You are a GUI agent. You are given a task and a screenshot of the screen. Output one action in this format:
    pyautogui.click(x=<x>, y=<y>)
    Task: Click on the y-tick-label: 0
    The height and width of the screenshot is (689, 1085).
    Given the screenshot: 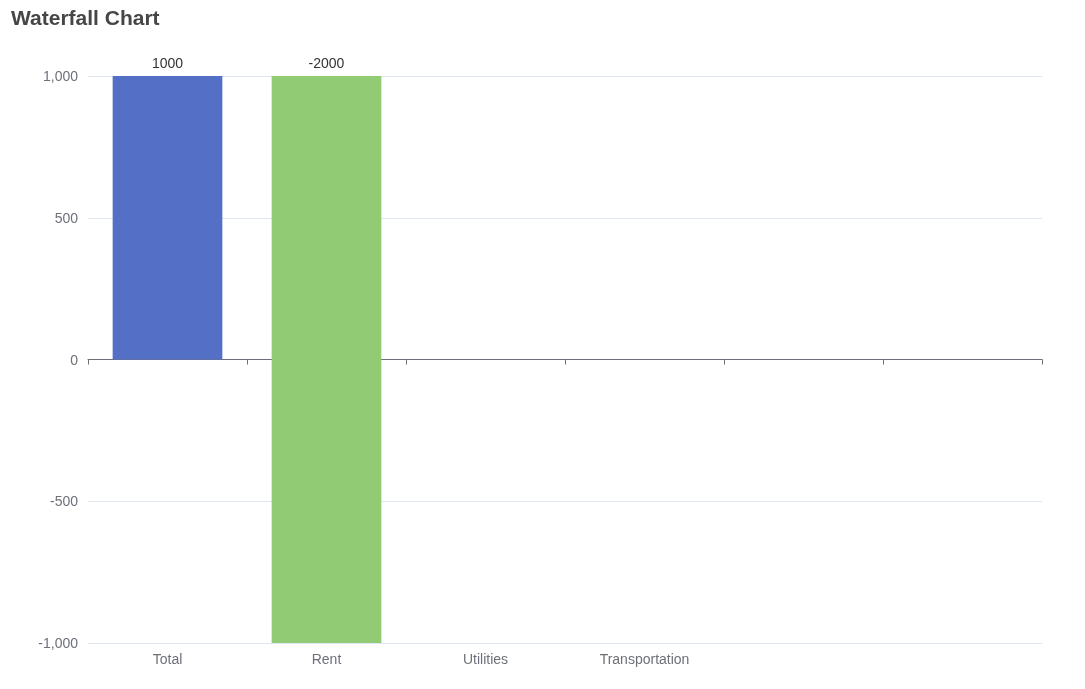 What is the action you would take?
    pyautogui.click(x=74, y=359)
    